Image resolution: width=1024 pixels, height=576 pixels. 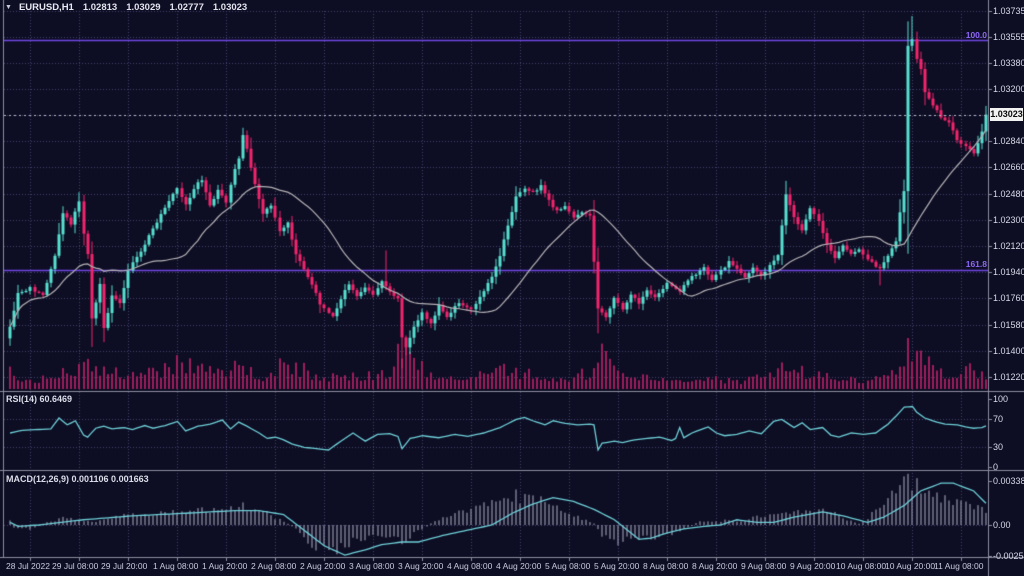 I want to click on price-tick-label: 1.02840, so click(x=1008, y=141).